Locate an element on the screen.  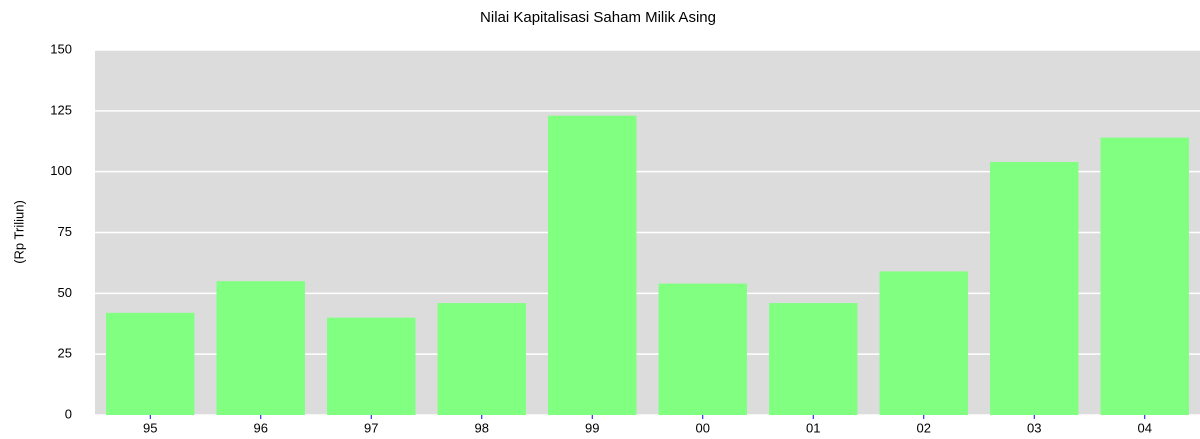
y-tick-label: 75 is located at coordinates (65, 231).